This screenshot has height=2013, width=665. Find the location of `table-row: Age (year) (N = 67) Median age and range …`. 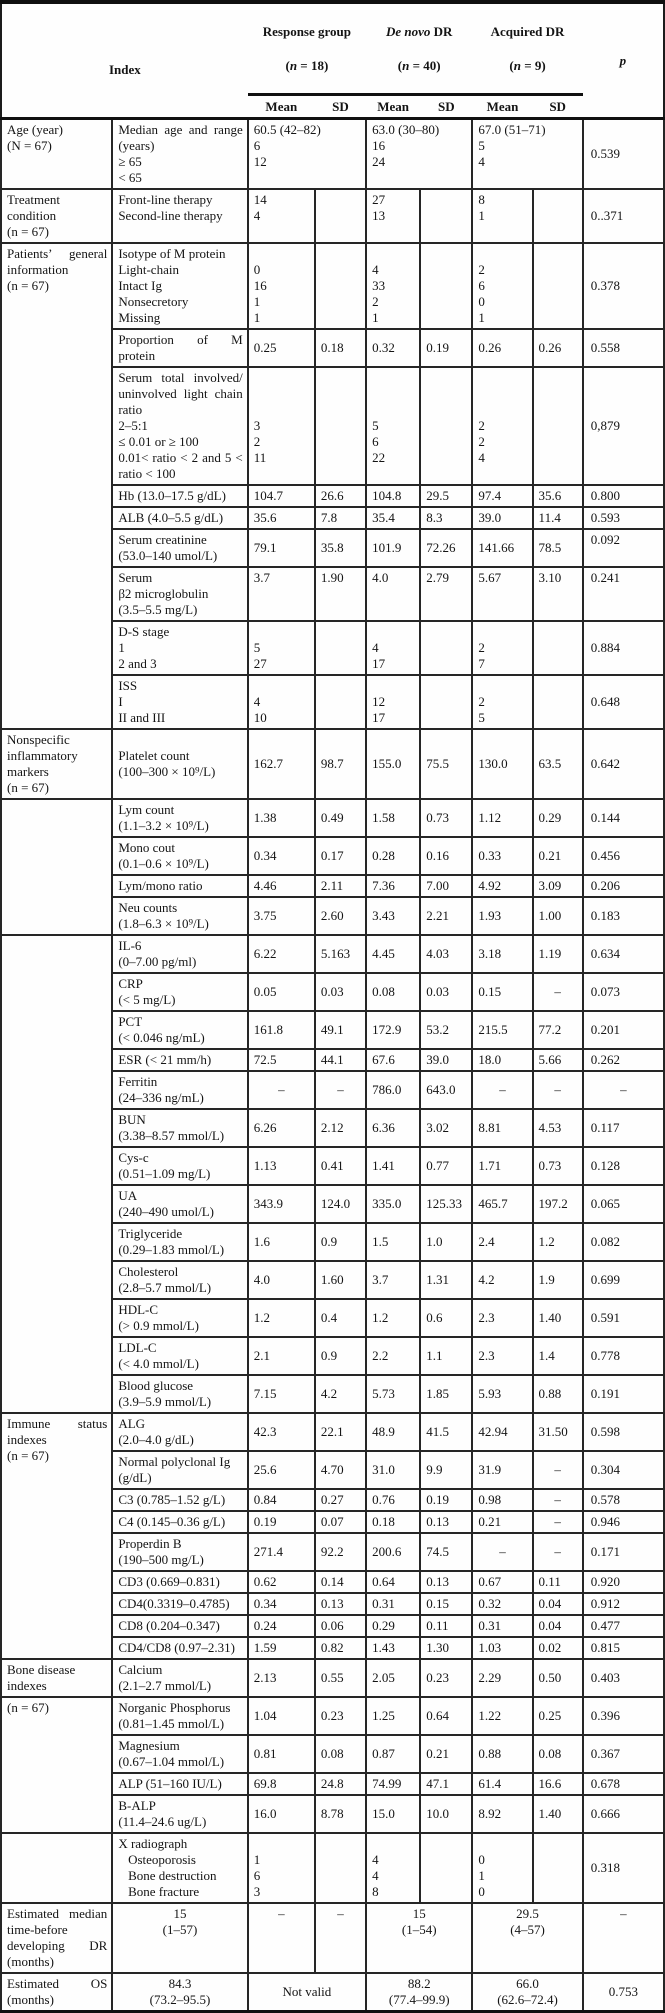

table-row: Age (year) (N = 67) Median age and range … is located at coordinates (332, 153).